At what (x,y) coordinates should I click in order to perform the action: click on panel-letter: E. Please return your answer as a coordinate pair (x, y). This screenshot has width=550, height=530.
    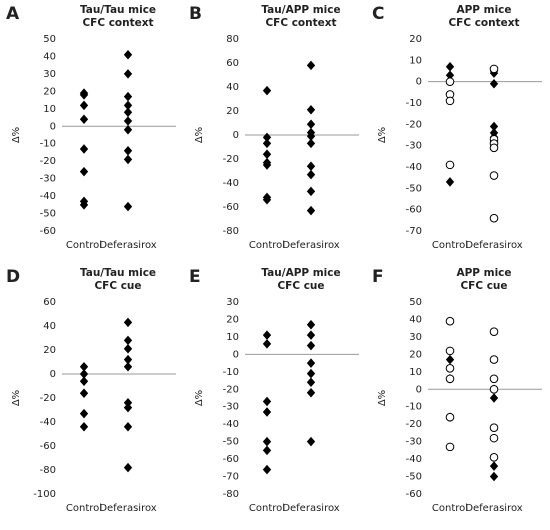
    Looking at the image, I should click on (195, 277).